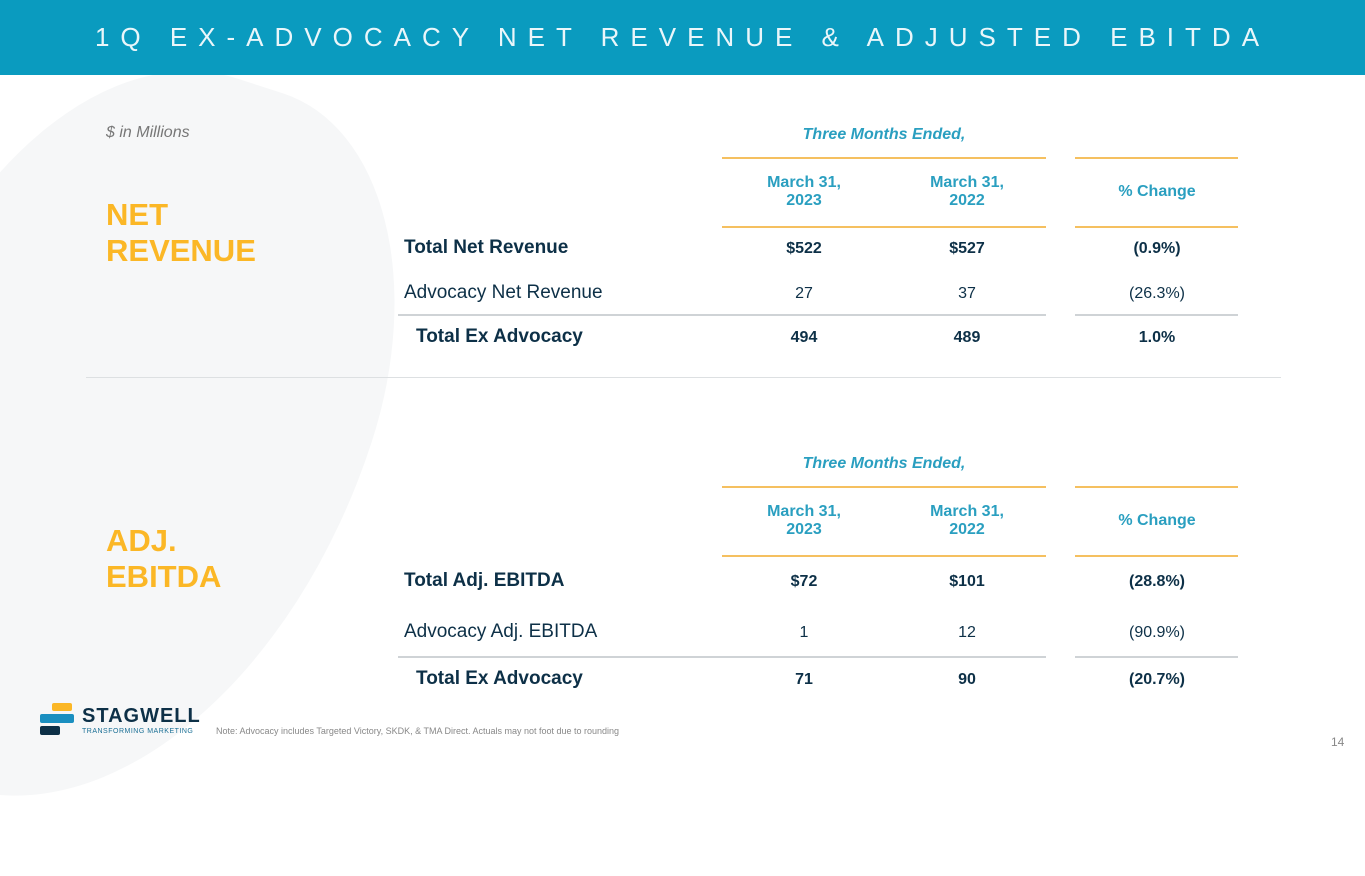 Image resolution: width=1365 pixels, height=876 pixels. I want to click on row-value: 90, so click(967, 679).